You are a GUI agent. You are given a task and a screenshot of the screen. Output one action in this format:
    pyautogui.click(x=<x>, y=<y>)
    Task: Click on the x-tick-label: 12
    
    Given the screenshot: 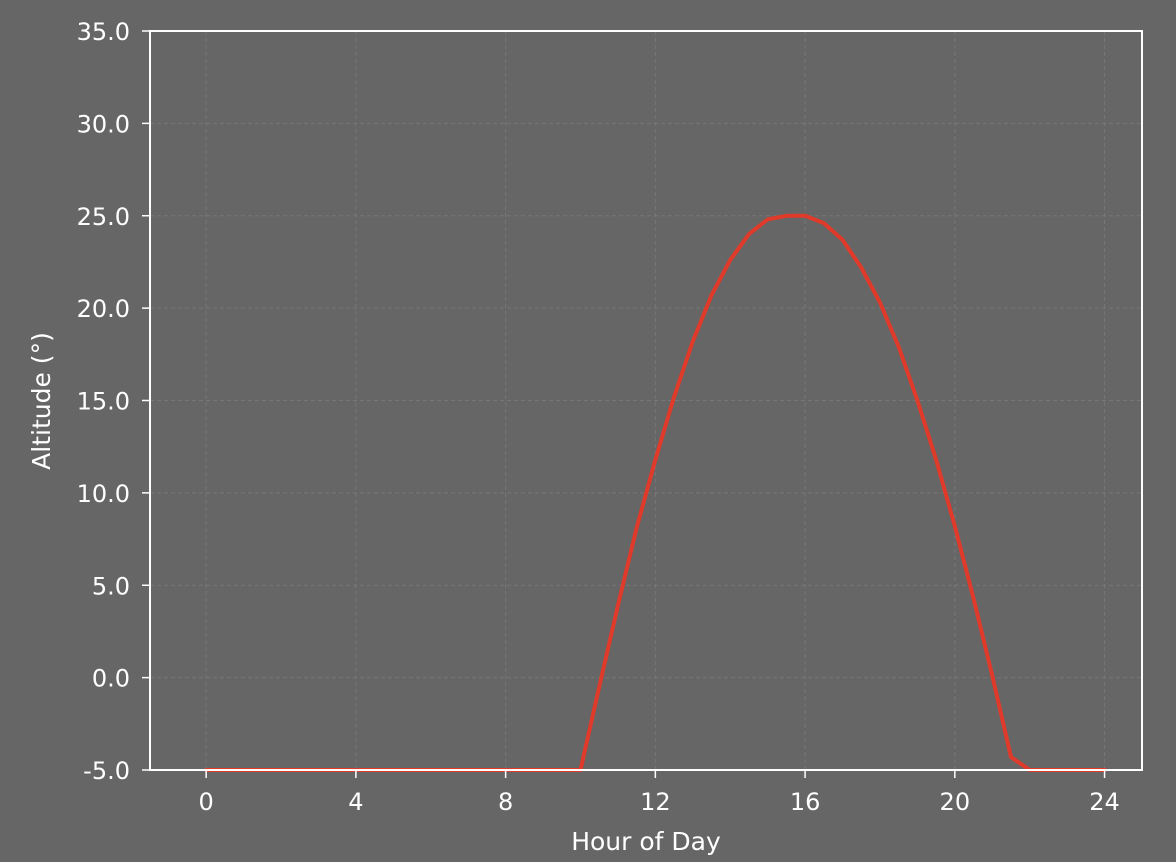 What is the action you would take?
    pyautogui.click(x=655, y=802)
    